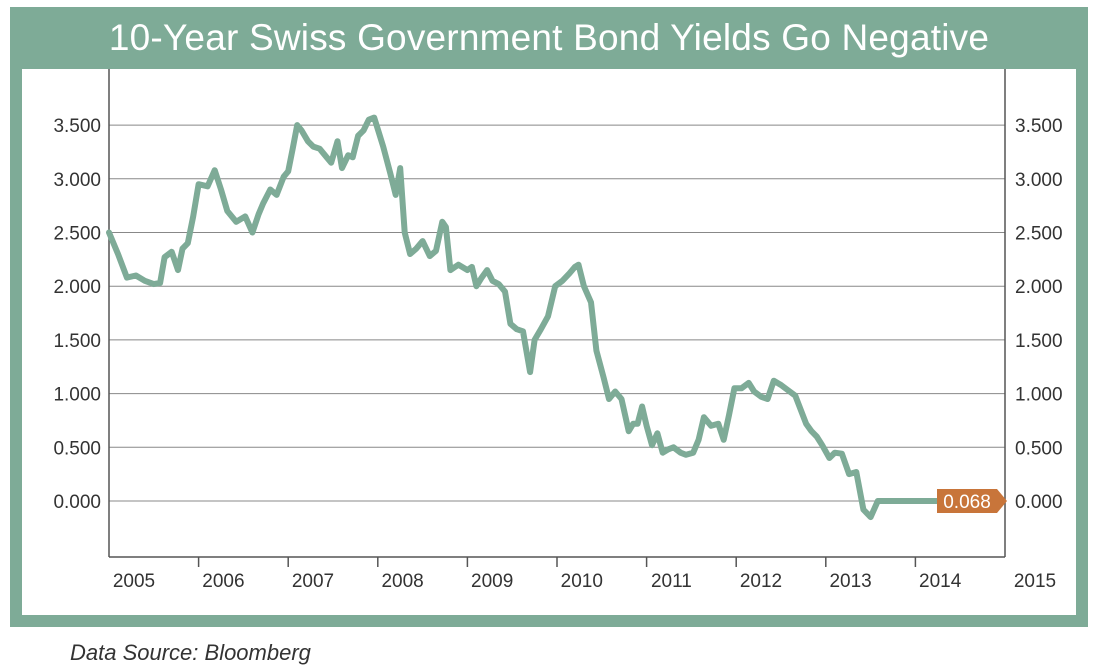 The width and height of the screenshot is (1096, 672). Describe the element at coordinates (1039, 180) in the screenshot. I see `y-tick-label-right: 3.000` at that location.